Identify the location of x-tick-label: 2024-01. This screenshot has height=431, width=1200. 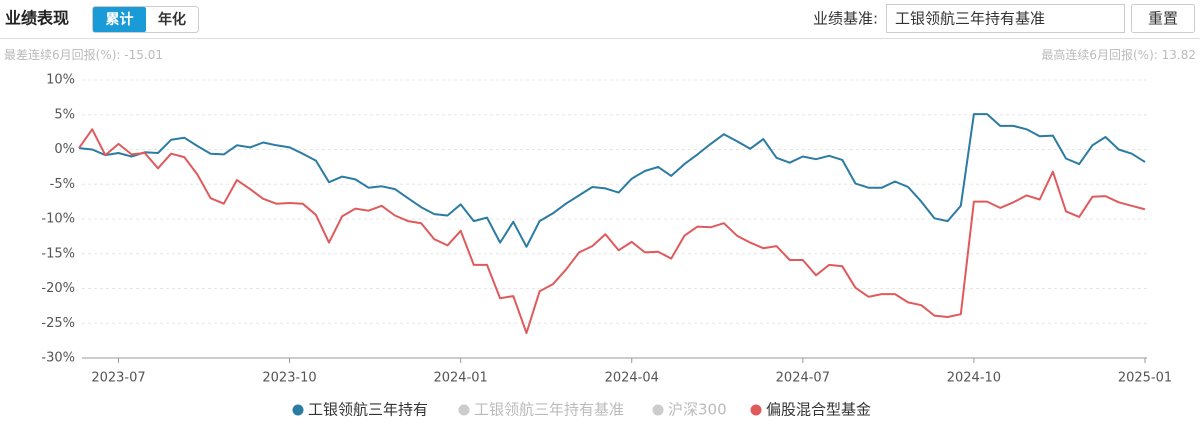
(460, 378).